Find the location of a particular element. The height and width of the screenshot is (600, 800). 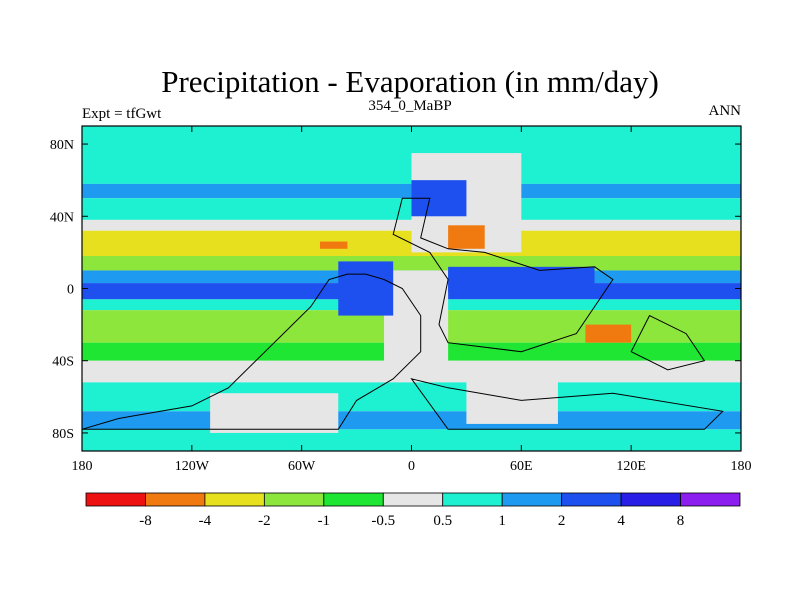

colorbar-label-4: -0.5 is located at coordinates (383, 521).